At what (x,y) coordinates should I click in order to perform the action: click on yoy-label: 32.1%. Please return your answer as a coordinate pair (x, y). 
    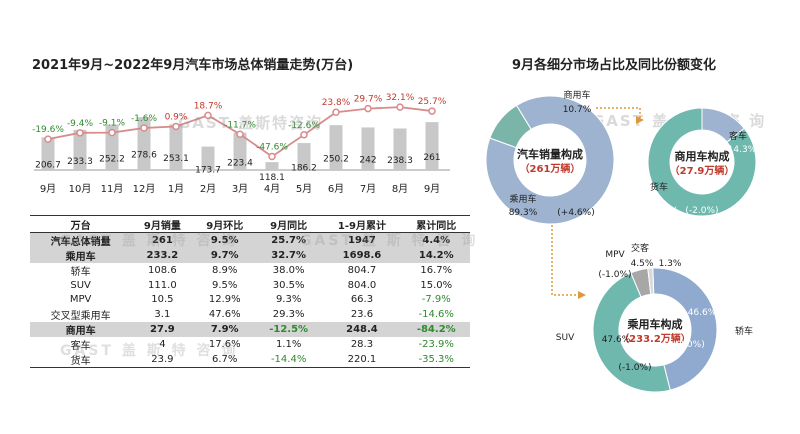
    Looking at the image, I should click on (400, 98).